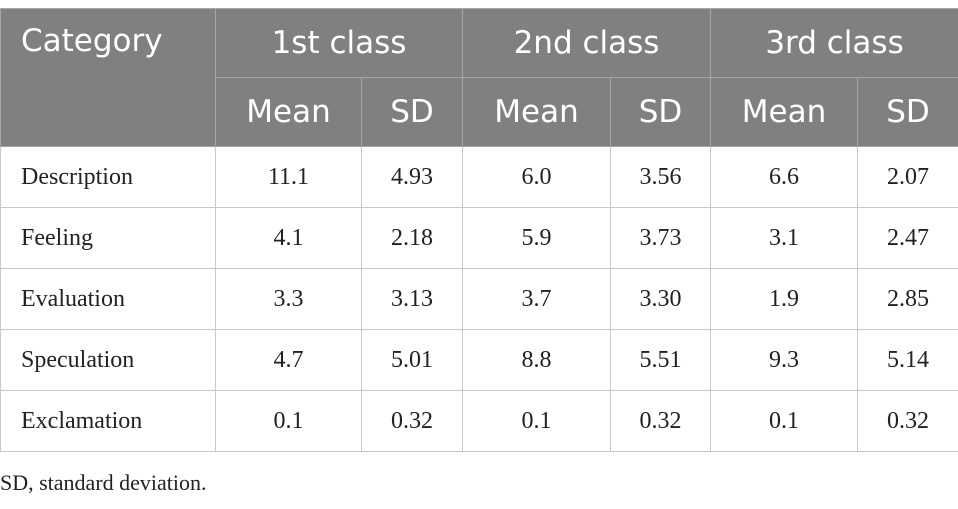 The image size is (958, 509). I want to click on row-label: Feeling, so click(108, 238).